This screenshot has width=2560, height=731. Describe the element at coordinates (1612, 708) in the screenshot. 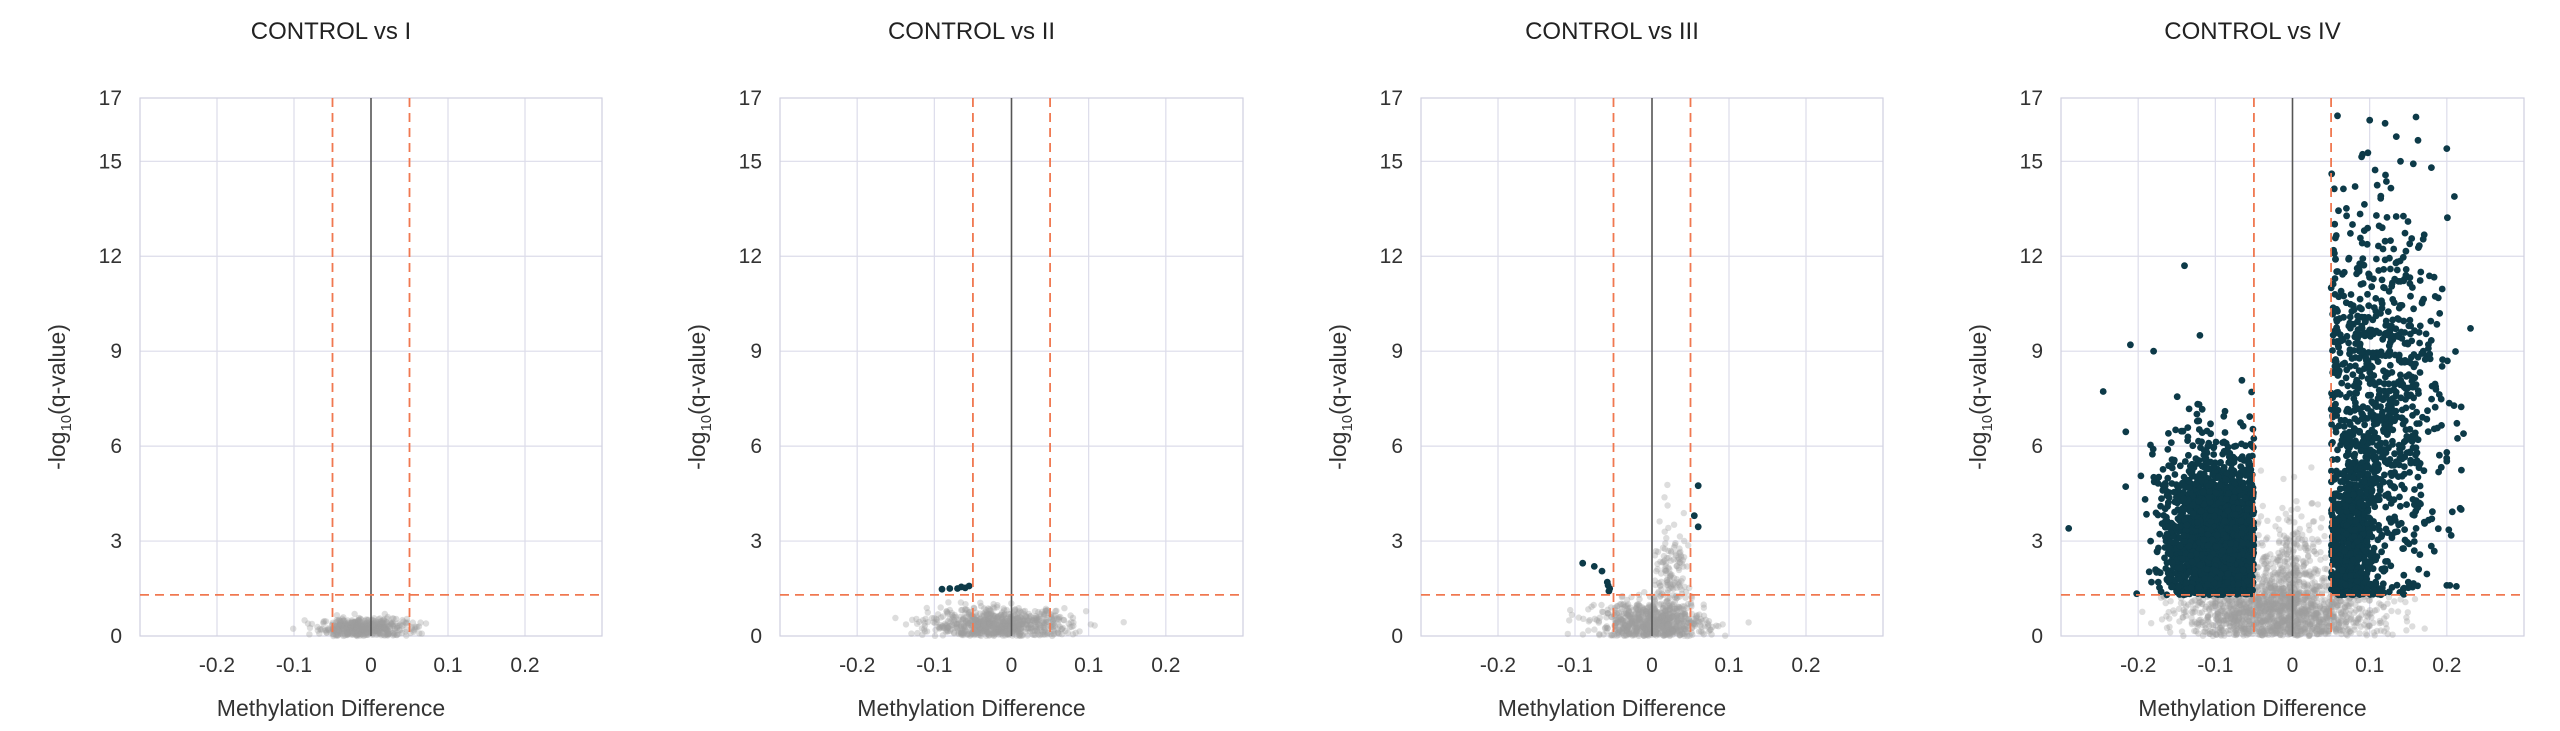

I see `x-axis-label: Methylation Difference` at that location.